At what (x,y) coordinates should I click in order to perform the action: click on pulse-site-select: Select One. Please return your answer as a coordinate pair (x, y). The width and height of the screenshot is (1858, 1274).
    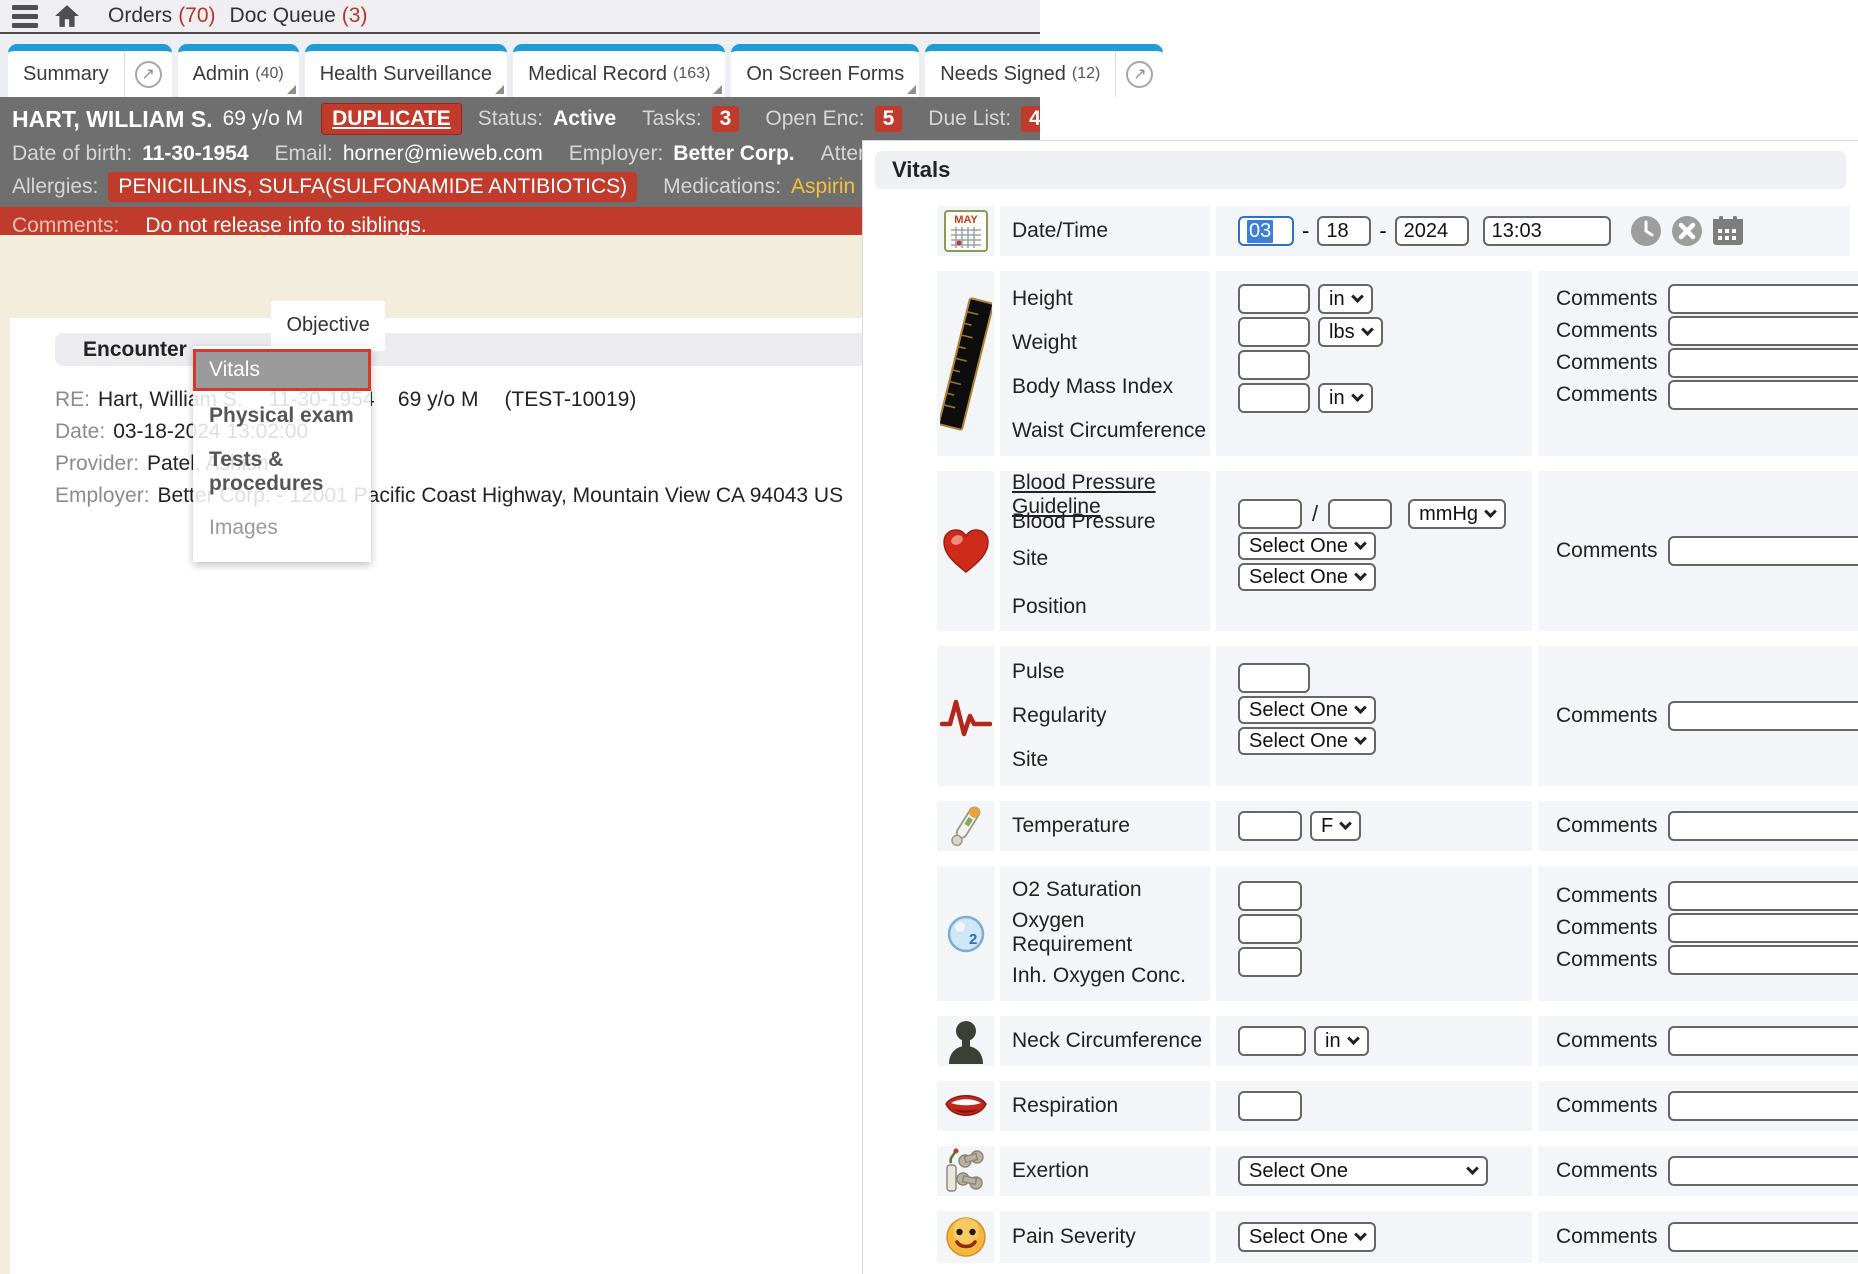
    Looking at the image, I should click on (1307, 741).